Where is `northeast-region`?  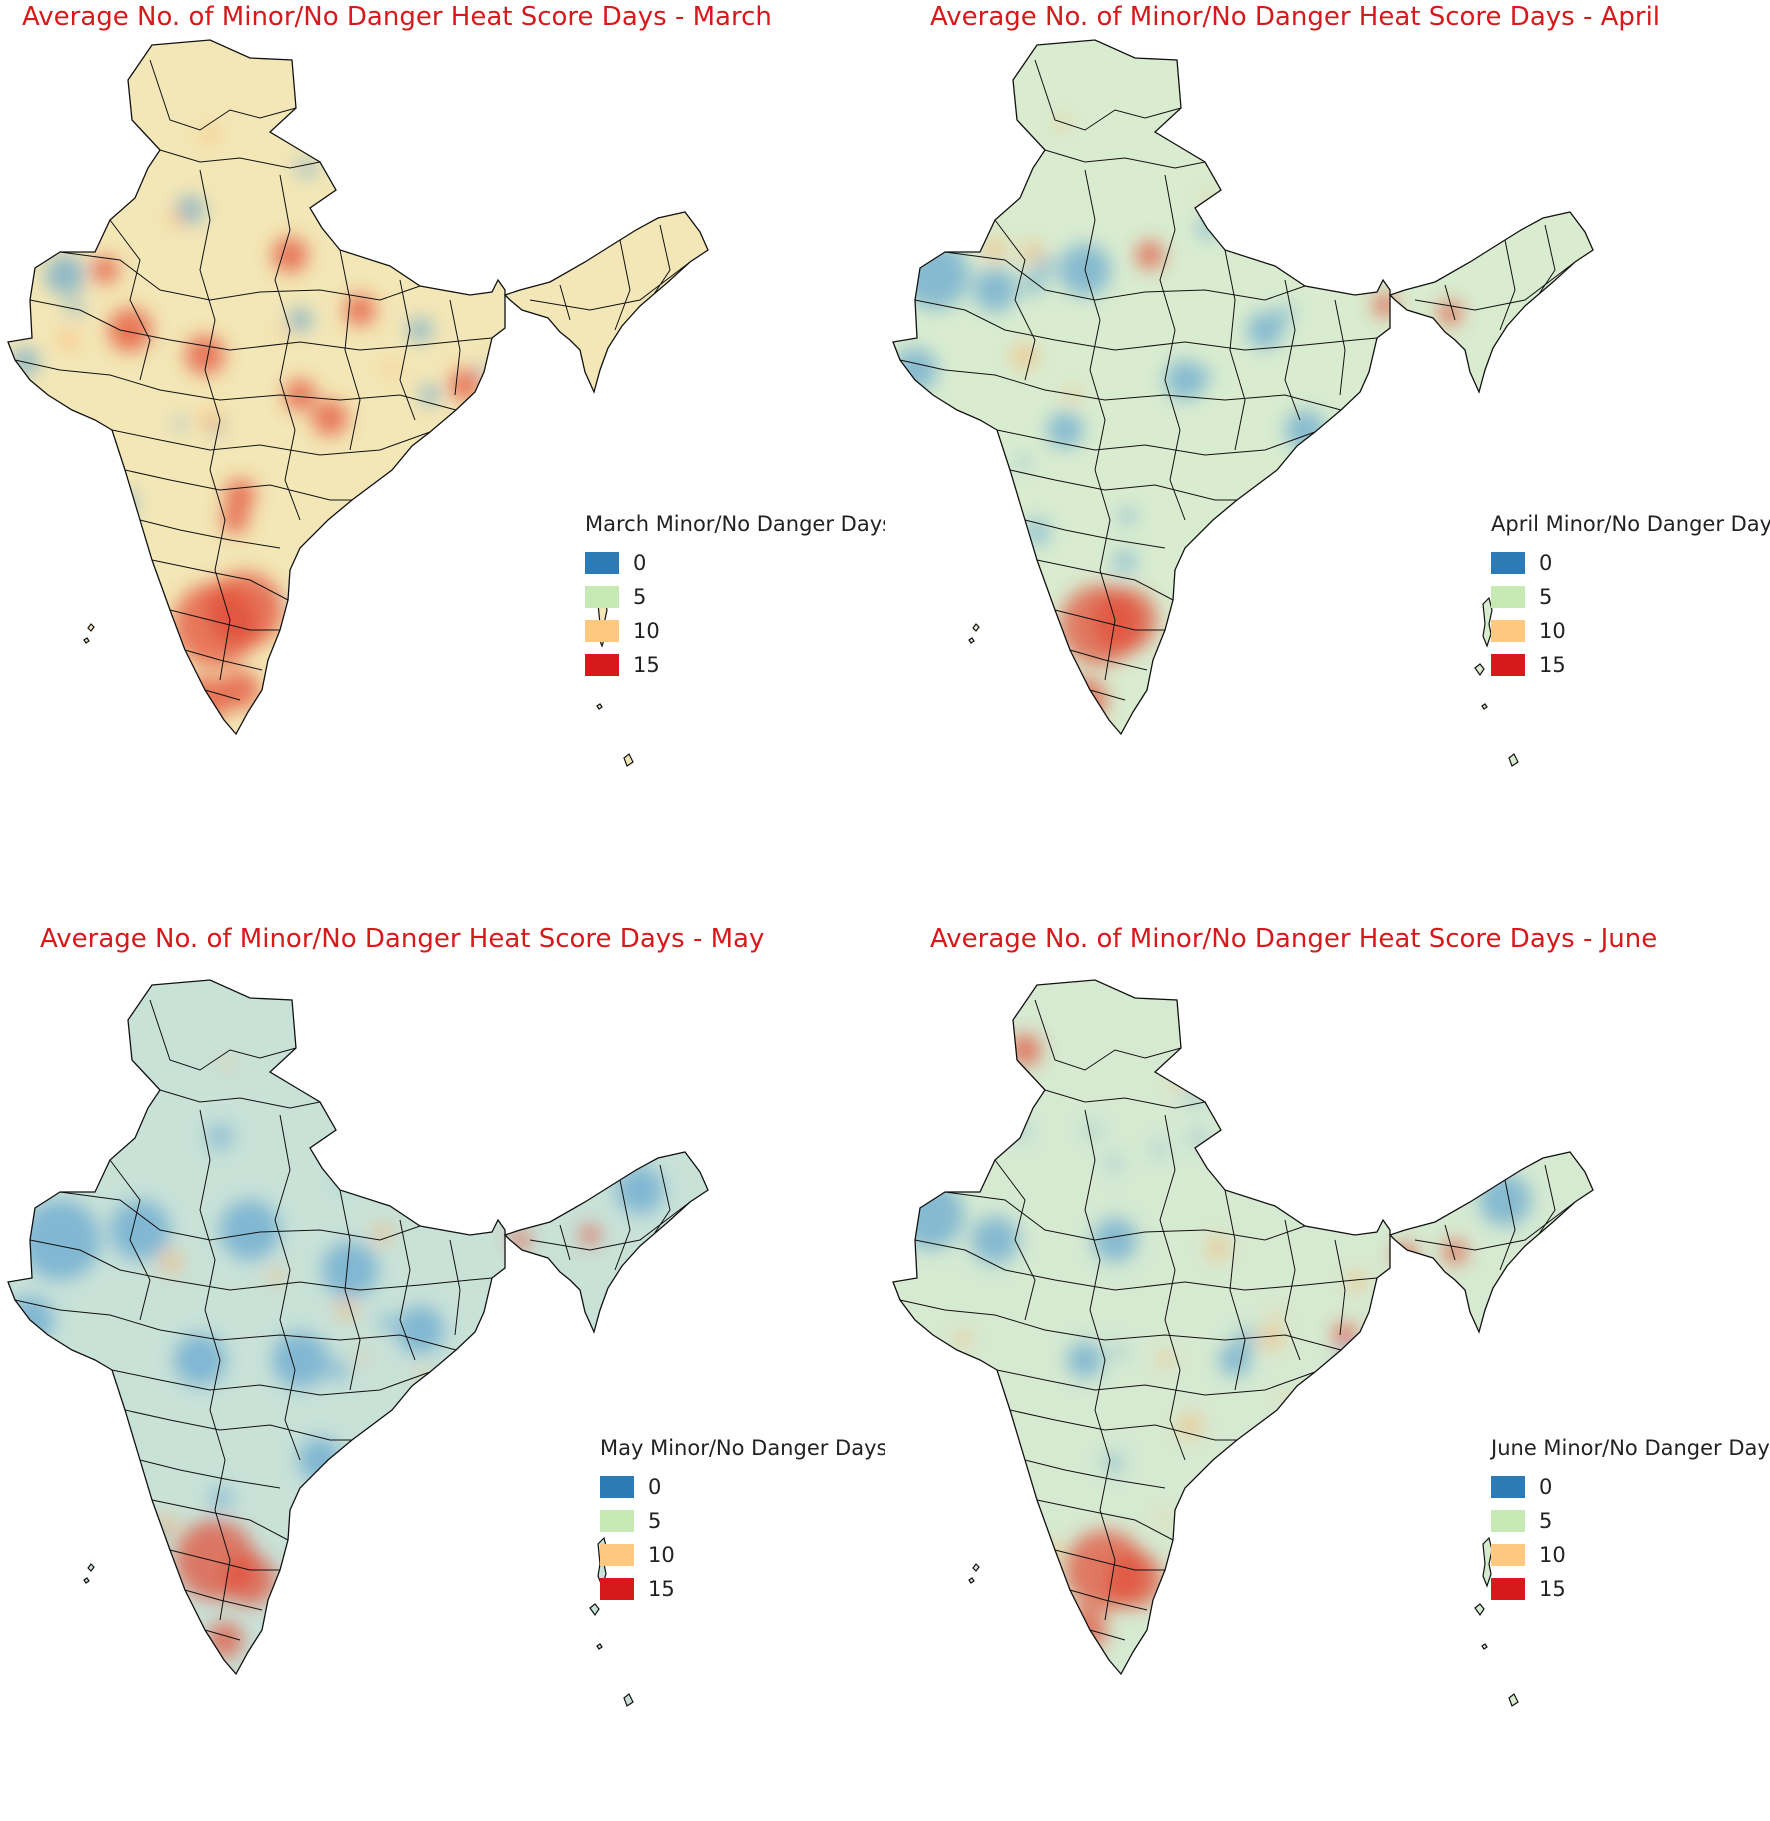 northeast-region is located at coordinates (606, 1242).